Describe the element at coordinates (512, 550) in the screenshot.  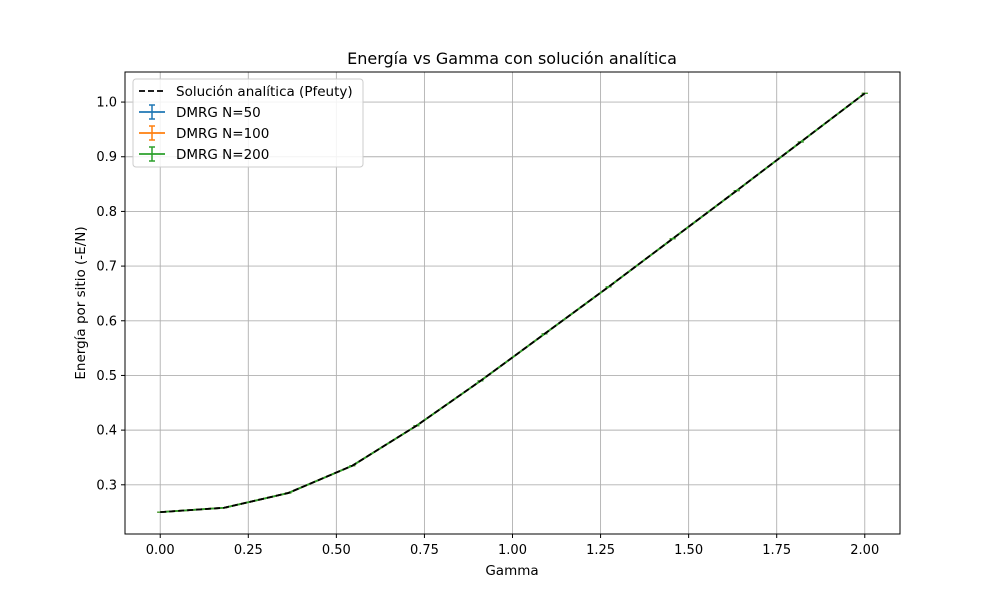
I see `x-tick-label: 1.00` at that location.